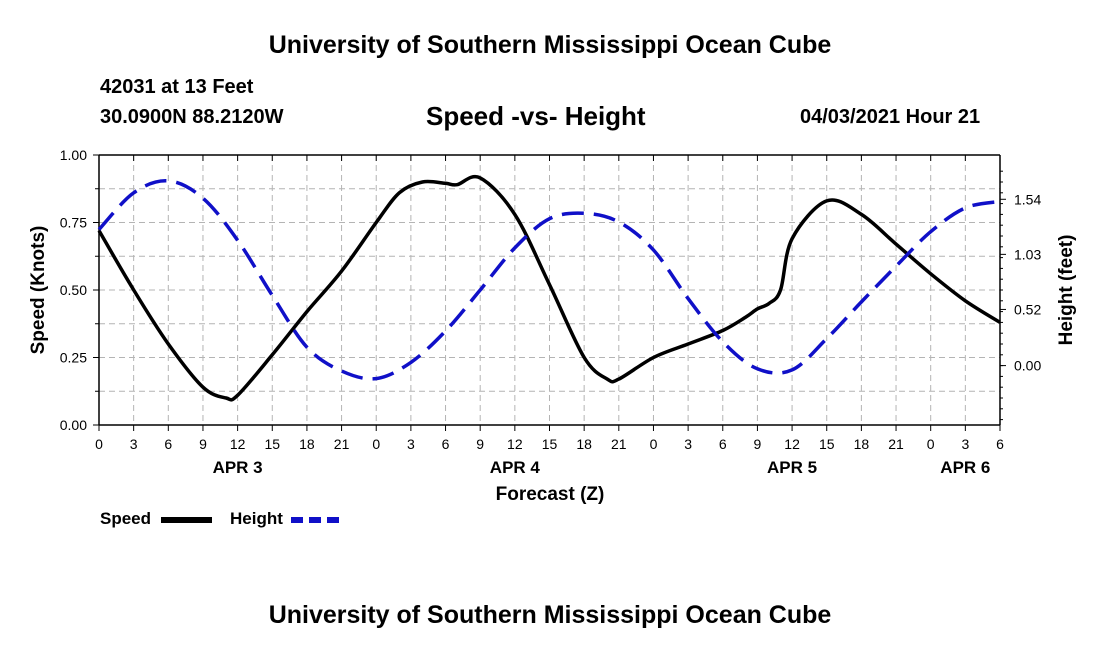  Describe the element at coordinates (1027, 254) in the screenshot. I see `y2-tick-label: 1.03` at that location.